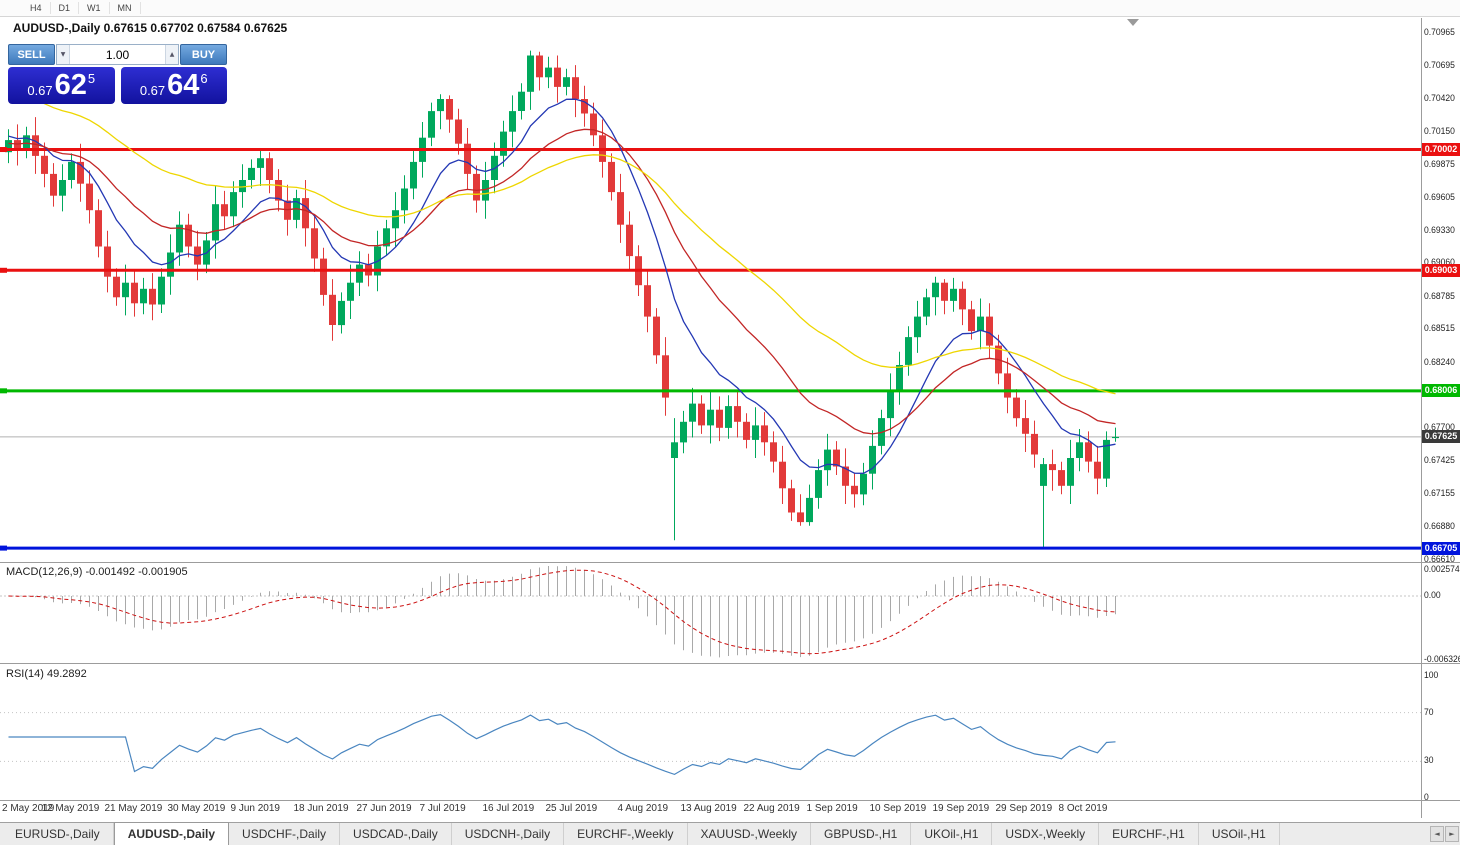  I want to click on buy-price-display: 0.67 64 6, so click(173, 85).